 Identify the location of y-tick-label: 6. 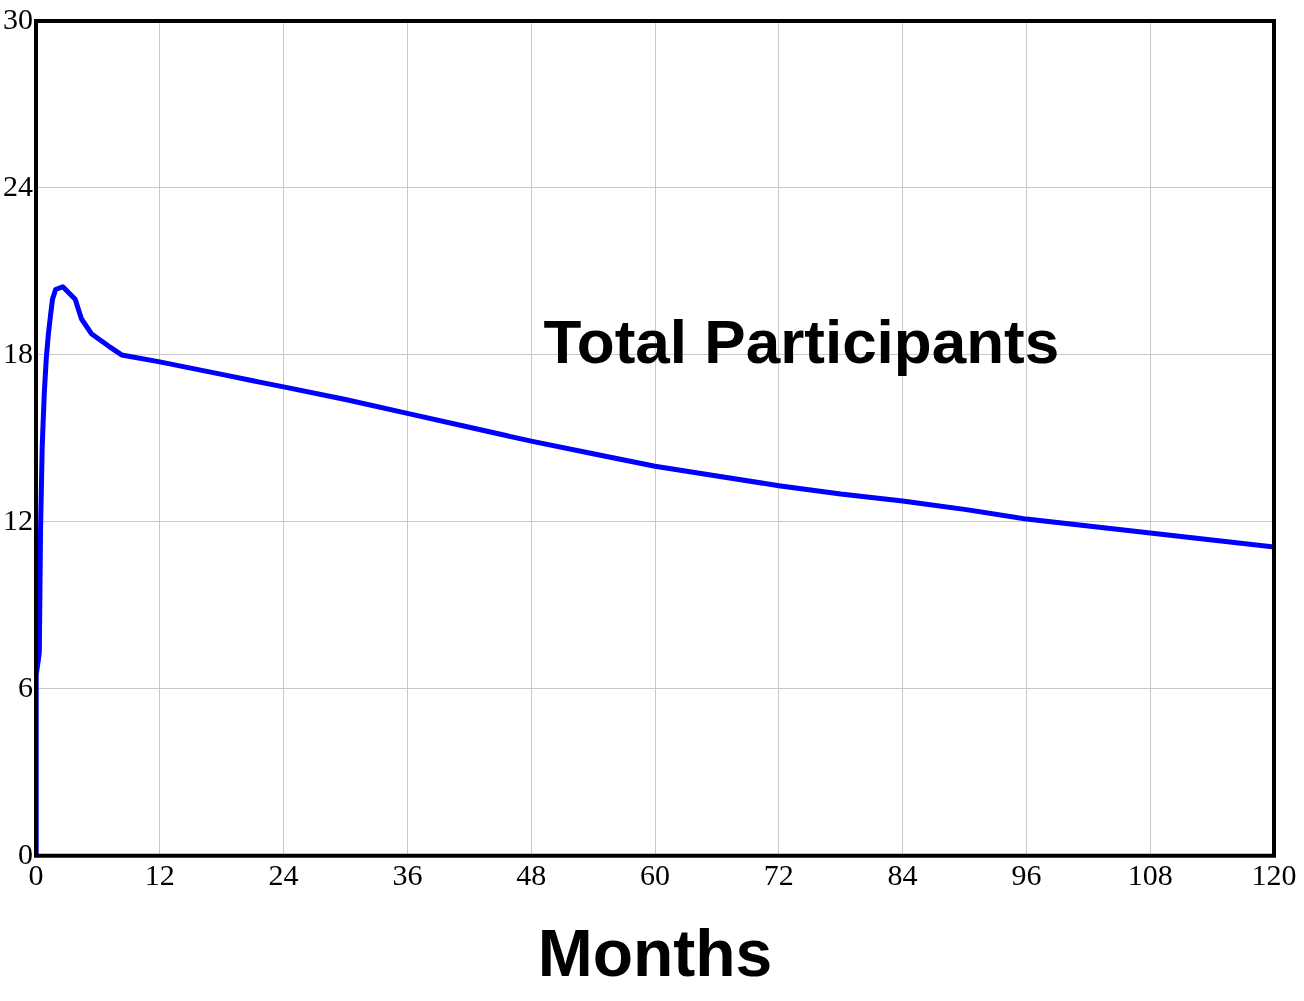
(25, 686).